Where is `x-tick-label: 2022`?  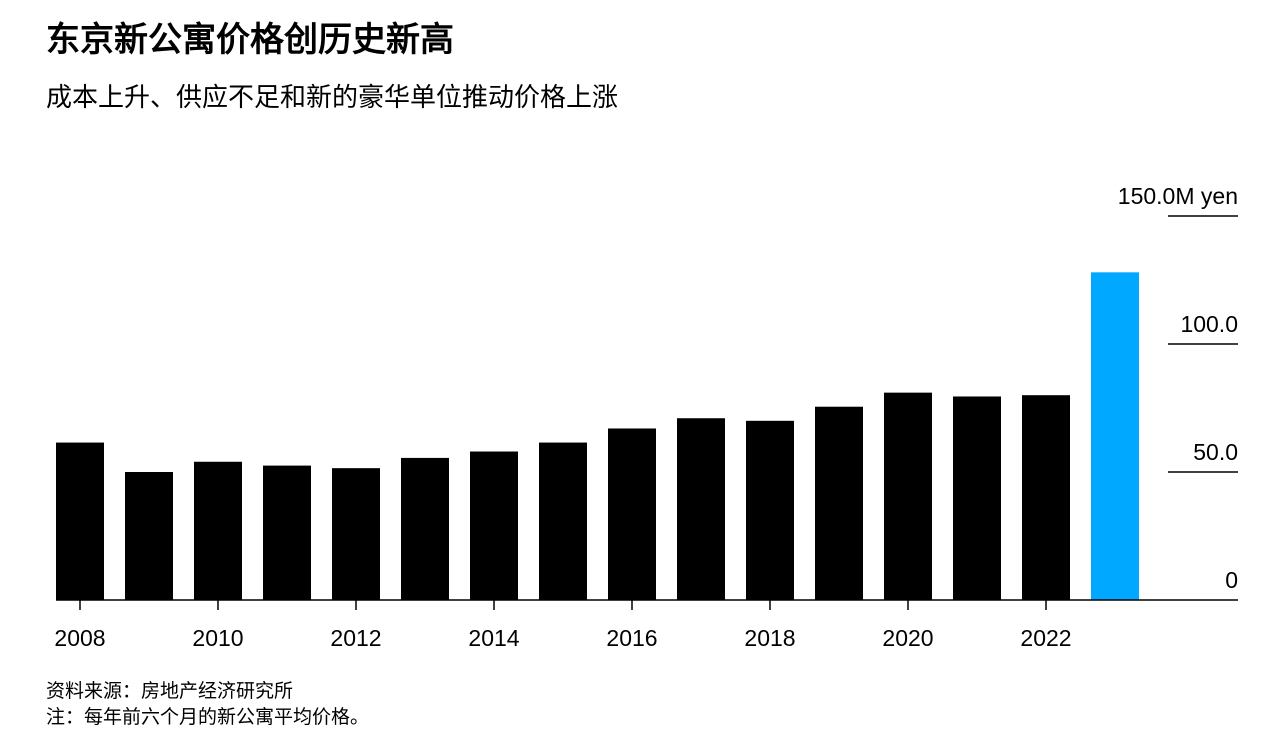 x-tick-label: 2022 is located at coordinates (1045, 638).